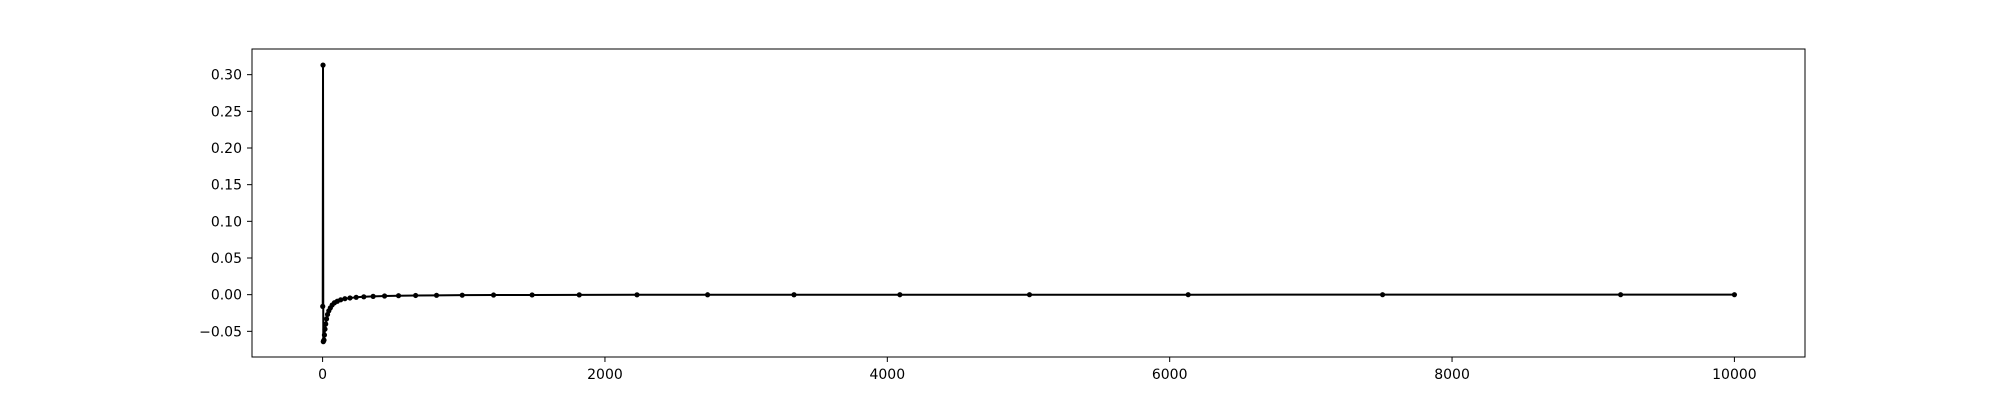 The height and width of the screenshot is (400, 2000). What do you see at coordinates (226, 149) in the screenshot?
I see `y-tick-label: 0.20` at bounding box center [226, 149].